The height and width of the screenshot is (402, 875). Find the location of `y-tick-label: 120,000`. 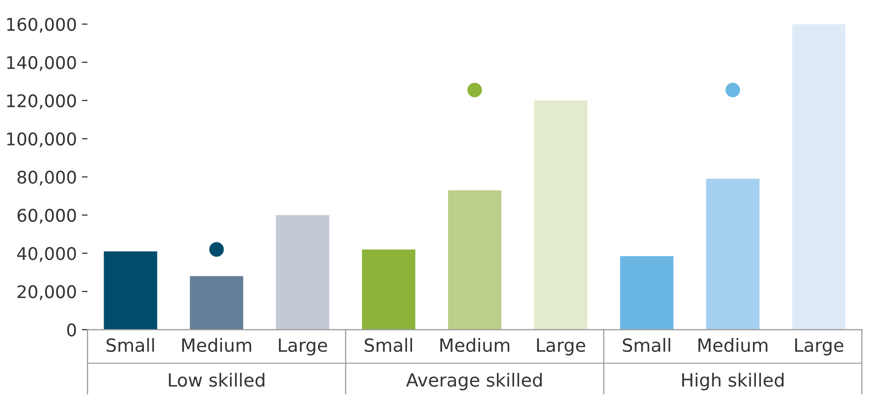

y-tick-label: 120,000 is located at coordinates (41, 102).